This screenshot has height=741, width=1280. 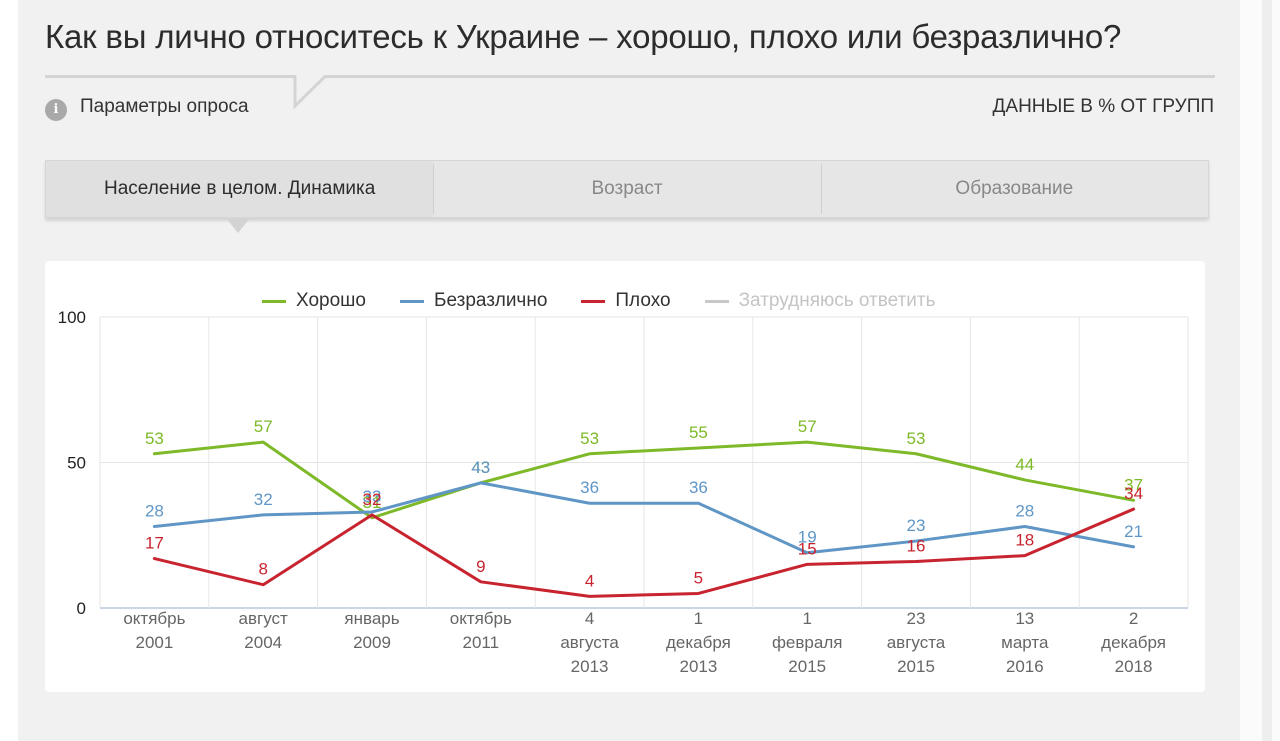 I want to click on tab-age: Возраст, so click(x=626, y=189).